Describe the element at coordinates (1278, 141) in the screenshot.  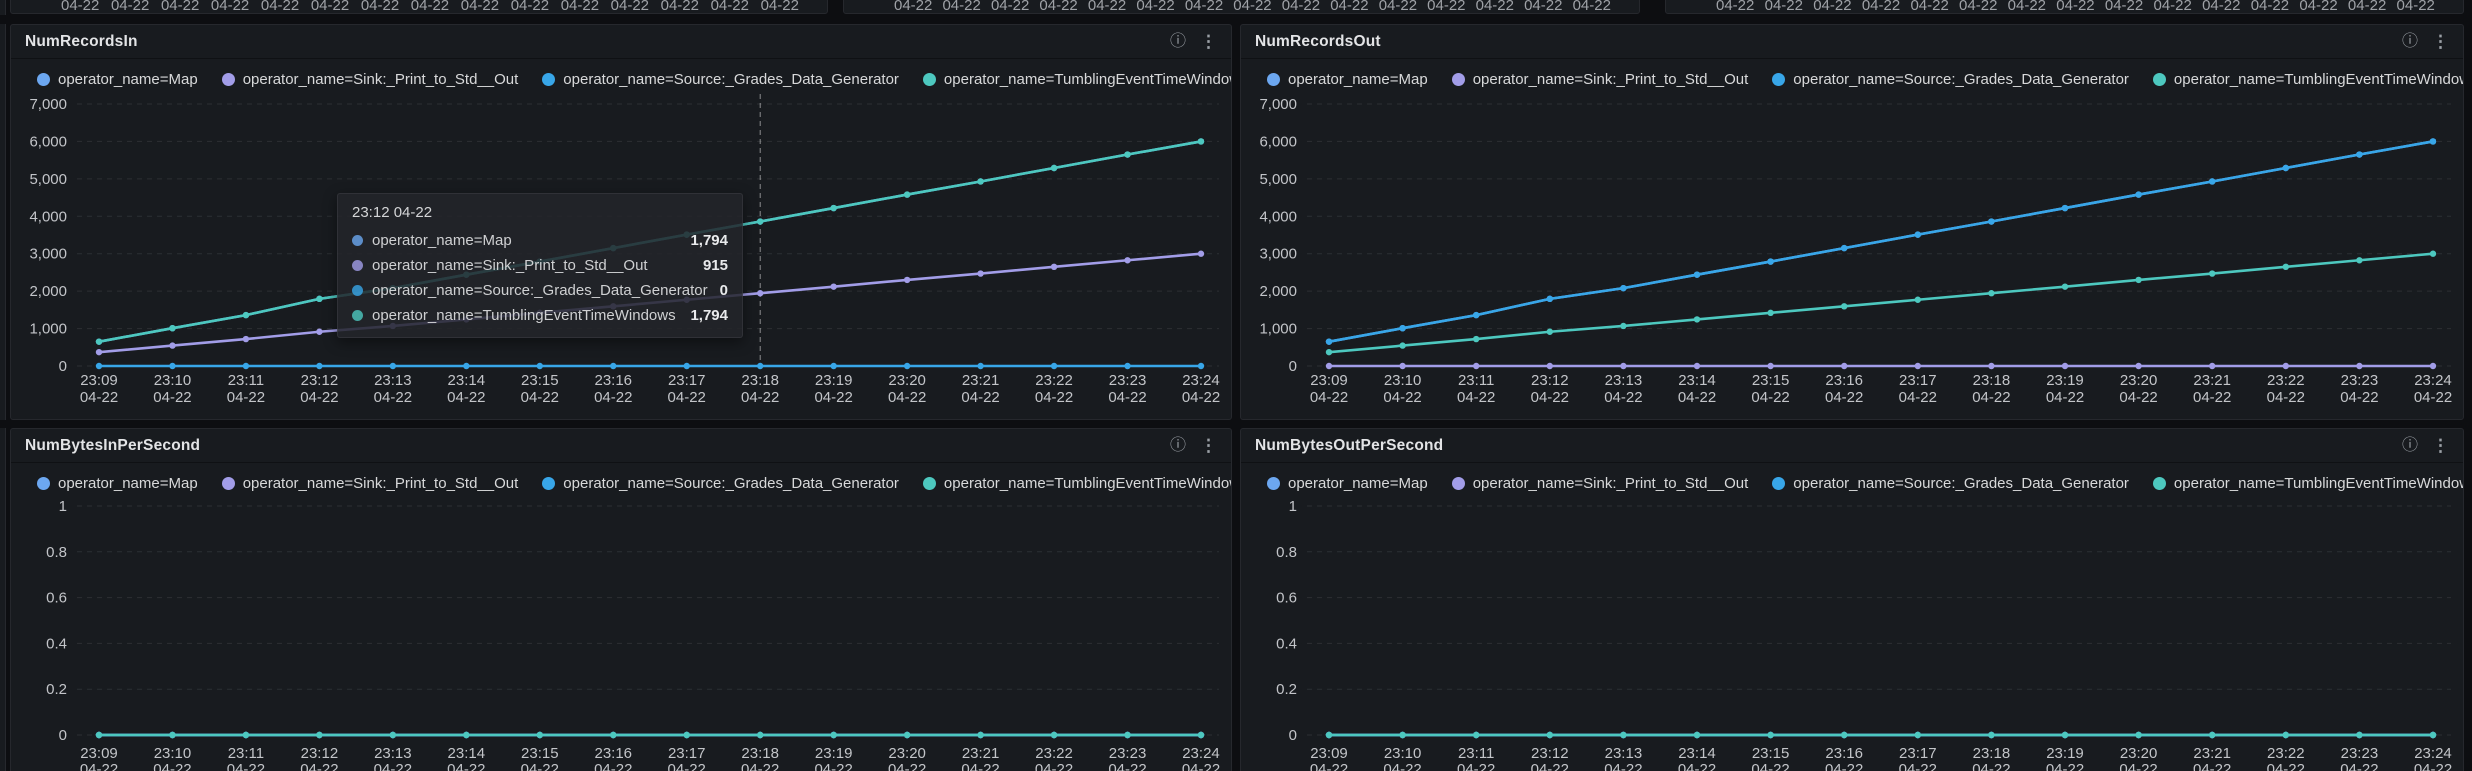
I see `svg-text: 6,000` at that location.